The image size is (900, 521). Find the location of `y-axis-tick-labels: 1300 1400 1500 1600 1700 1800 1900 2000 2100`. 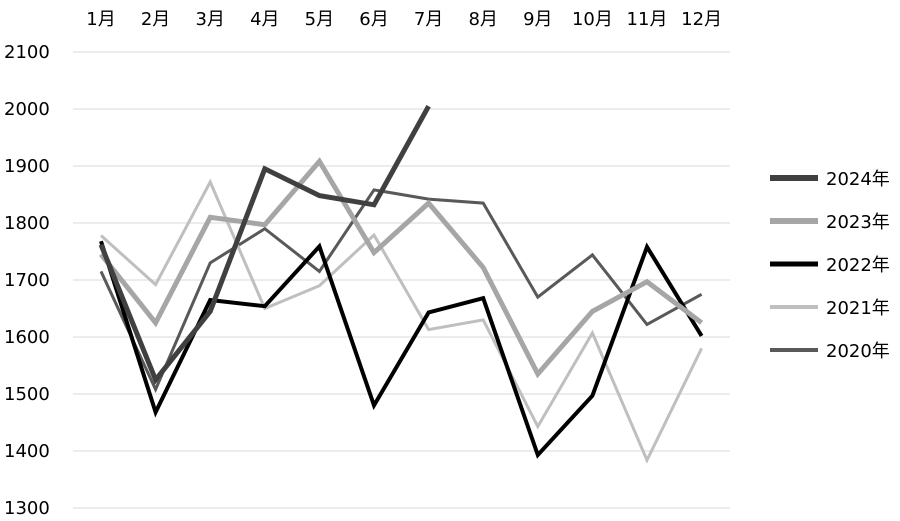

y-axis-tick-labels: 1300 1400 1500 1600 1700 1800 1900 2000 2100 is located at coordinates (27, 280).